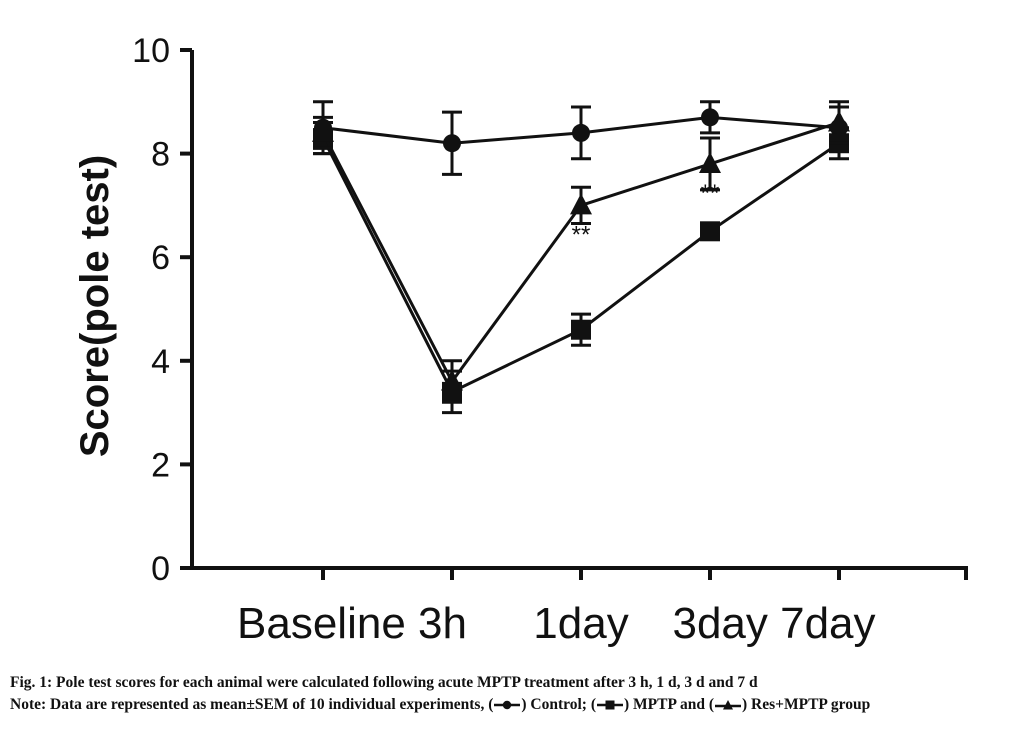 This screenshot has height=732, width=1011. What do you see at coordinates (806, 704) in the screenshot?
I see `legend-res-label: ) Res+MPTP group` at bounding box center [806, 704].